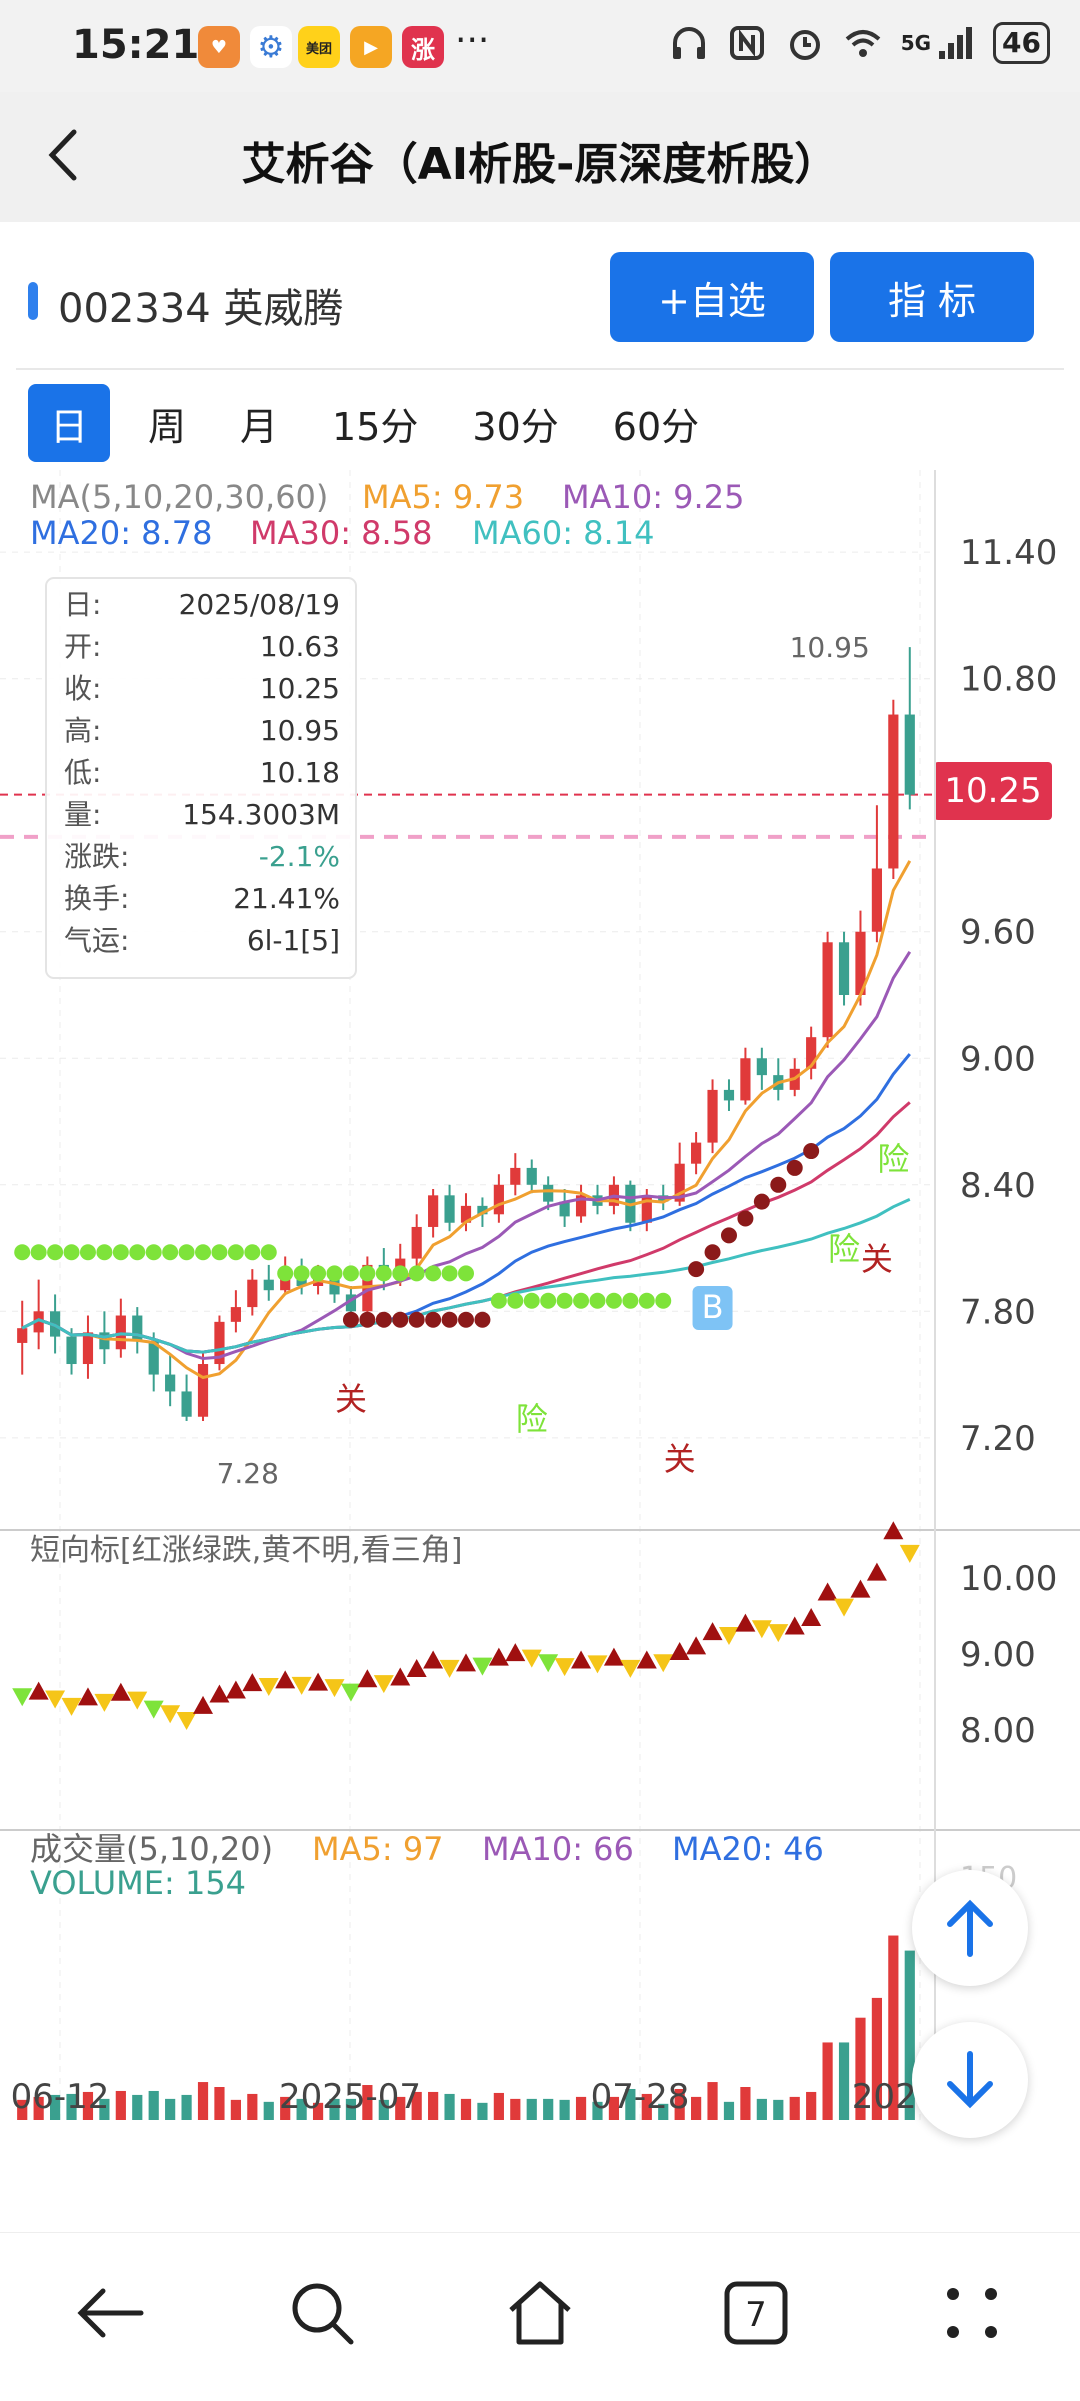  What do you see at coordinates (322, 2313) in the screenshot?
I see `search-button` at bounding box center [322, 2313].